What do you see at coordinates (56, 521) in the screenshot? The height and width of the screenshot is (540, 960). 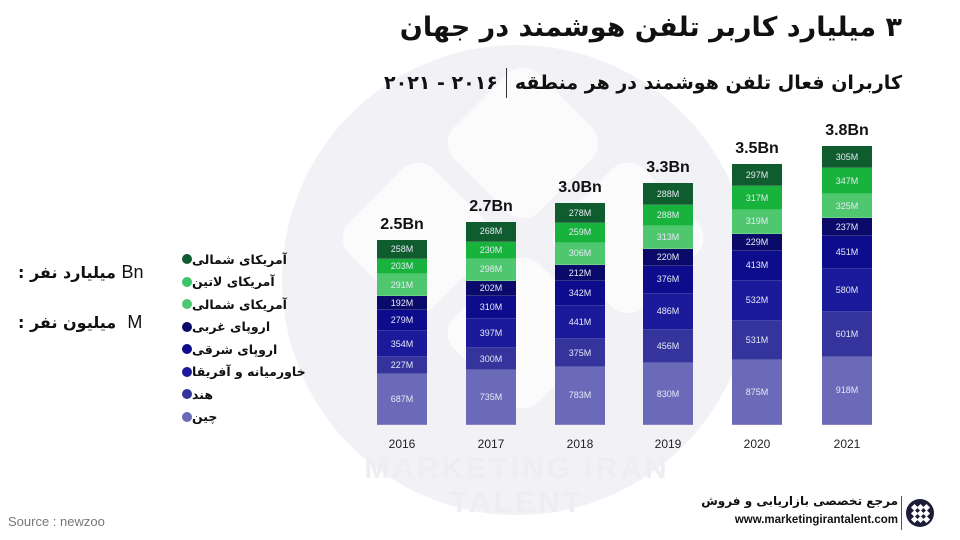 I see `source-credit: Source : newzoo` at bounding box center [56, 521].